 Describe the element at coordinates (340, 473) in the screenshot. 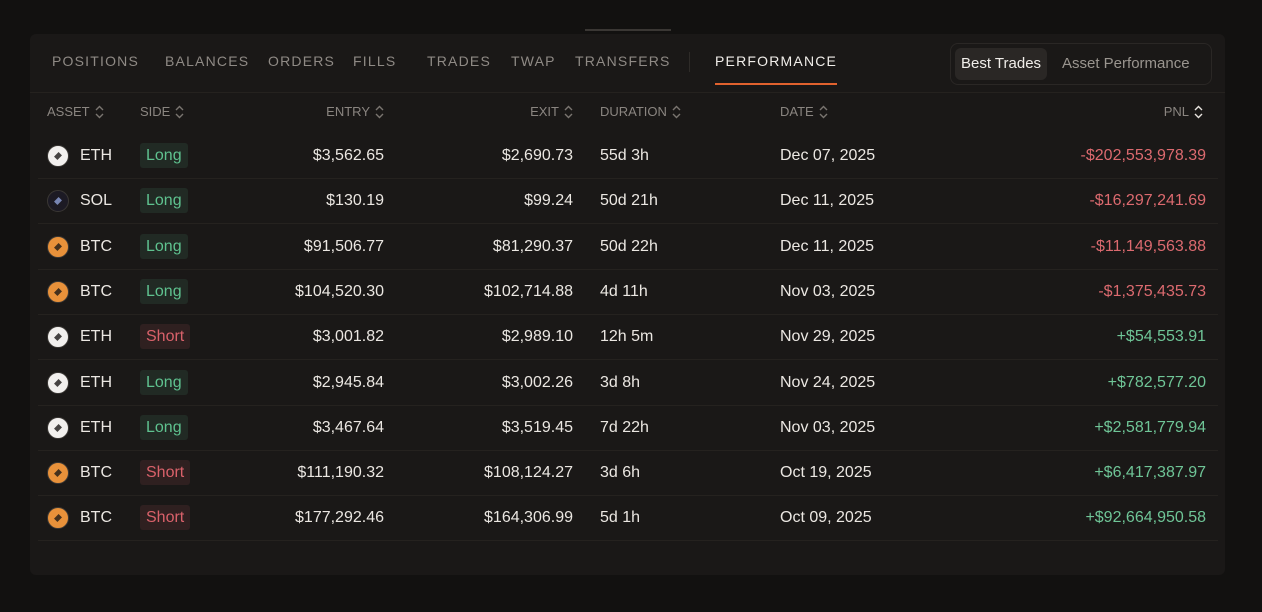

I see `entry-price: $111,190.32` at that location.